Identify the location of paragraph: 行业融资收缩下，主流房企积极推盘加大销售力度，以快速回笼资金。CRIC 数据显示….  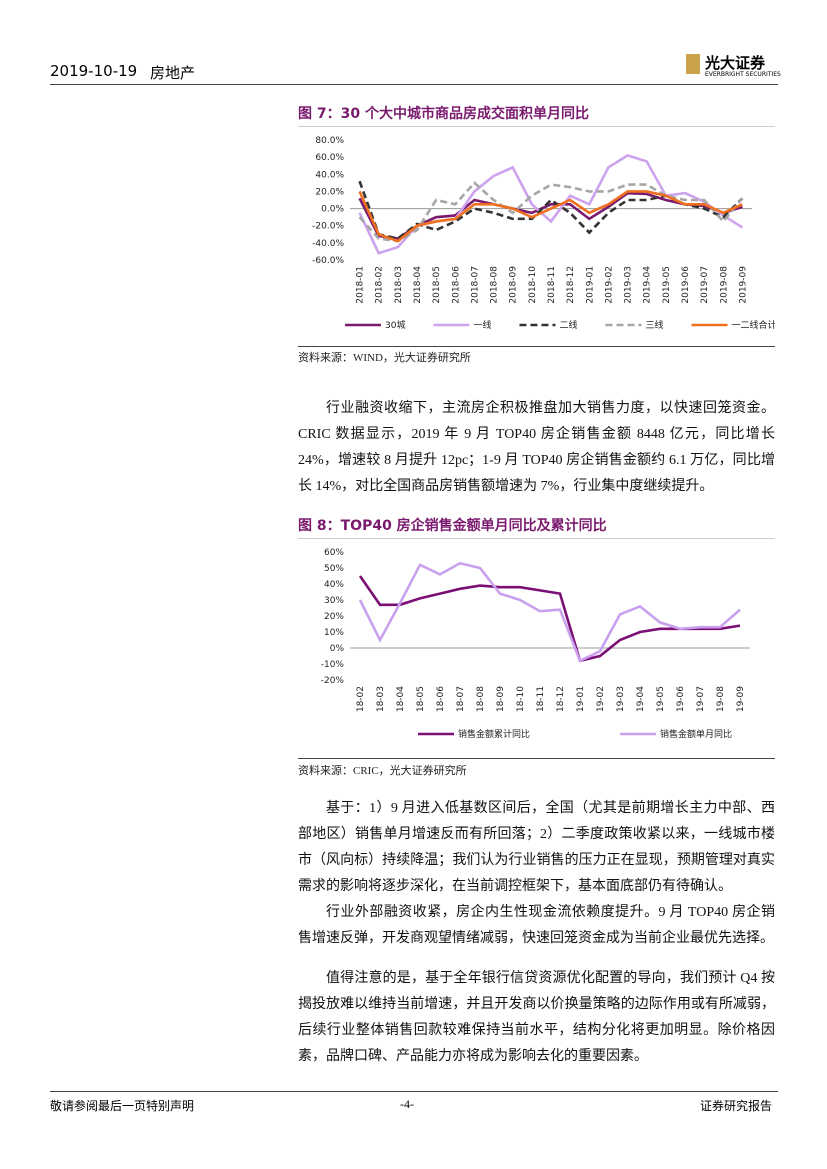
(536, 447).